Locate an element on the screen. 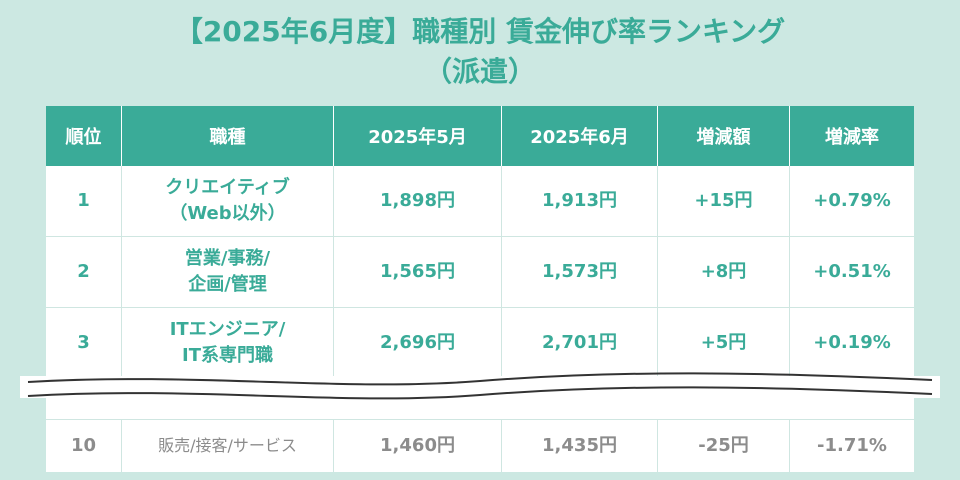 This screenshot has width=960, height=480. table-row: 2 営業/事務/ 企画/管理 1,565円 1,573円 +8円 +0.51% is located at coordinates (480, 271).